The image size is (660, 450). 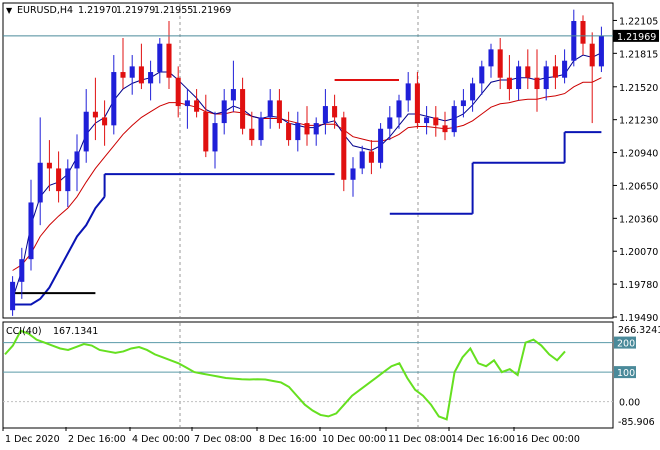 I want to click on cci-level-label: 0.00, so click(x=629, y=403).